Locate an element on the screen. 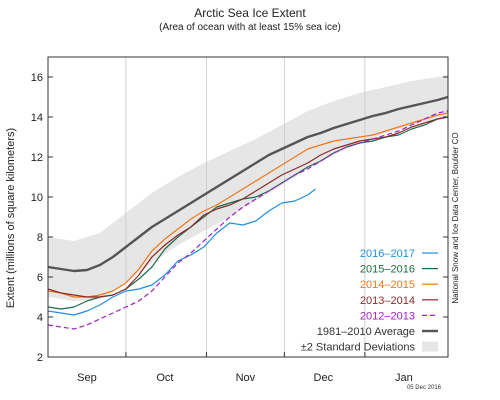 This screenshot has width=500, height=400. legend-label-0: 2016–2017 is located at coordinates (387, 254).